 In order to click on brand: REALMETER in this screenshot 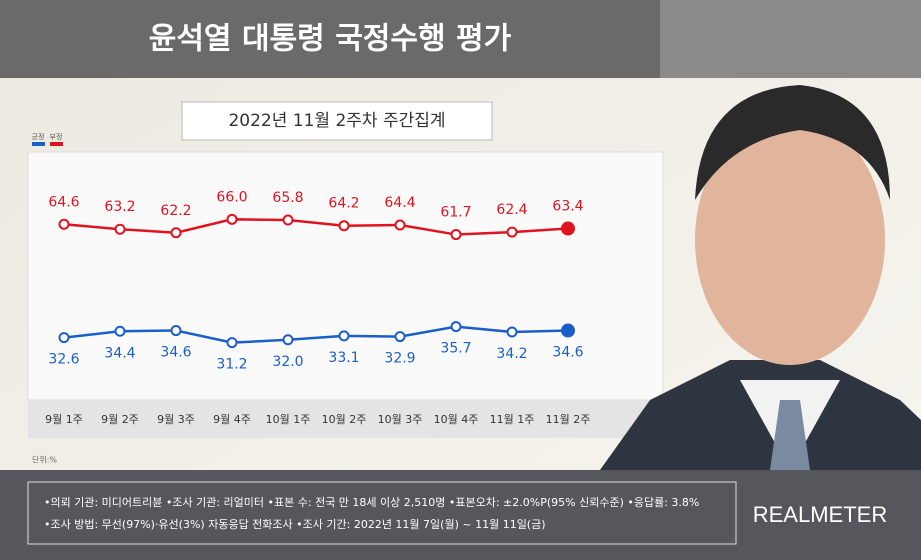, I will do `click(820, 514)`.